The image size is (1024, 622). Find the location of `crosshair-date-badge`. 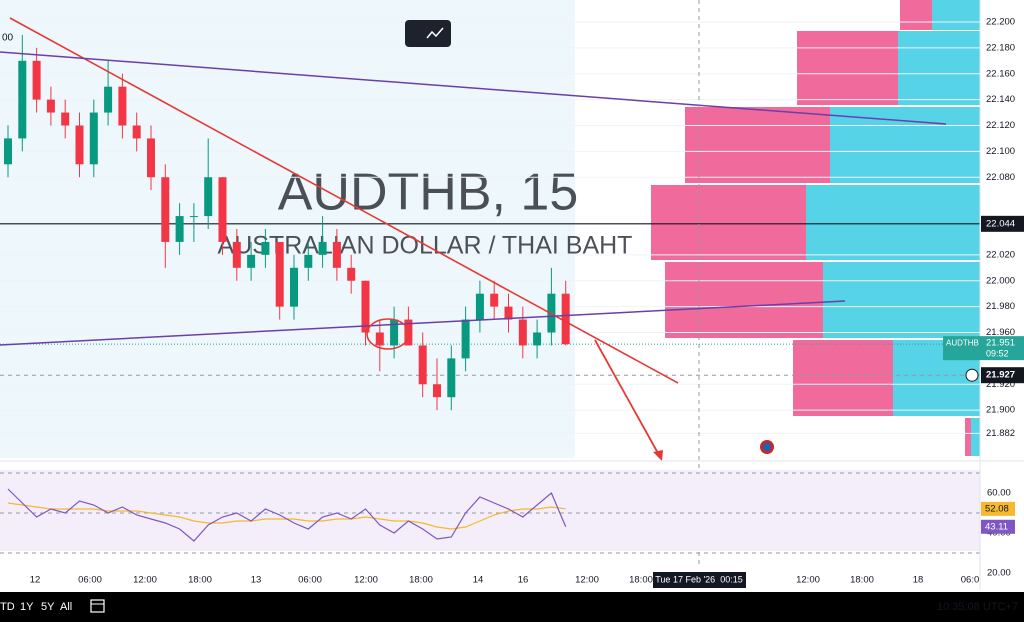

crosshair-date-badge is located at coordinates (699, 580).